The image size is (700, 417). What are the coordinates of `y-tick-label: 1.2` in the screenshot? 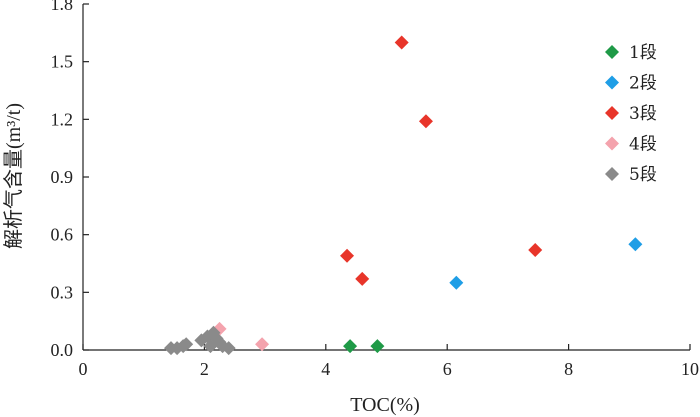 It's located at (62, 119).